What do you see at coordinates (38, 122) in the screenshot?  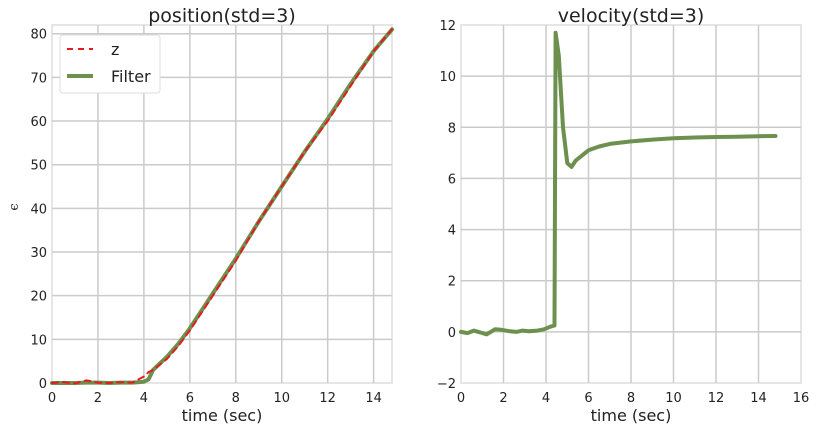 I see `y-tick-label: 60` at bounding box center [38, 122].